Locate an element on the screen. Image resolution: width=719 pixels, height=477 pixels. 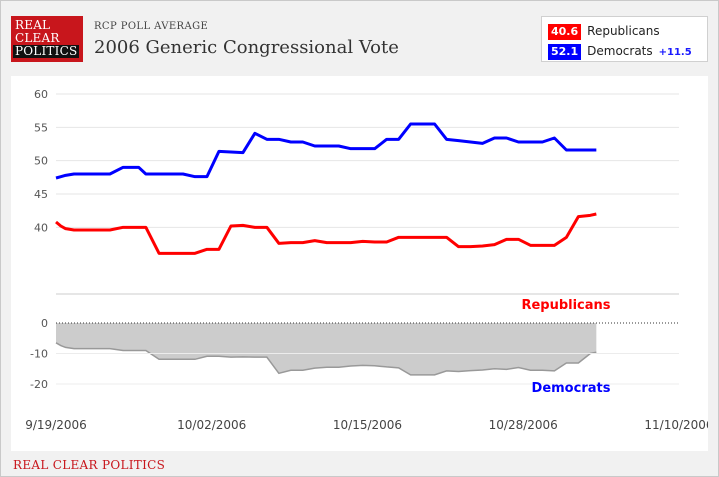
x-tick-label: 10/02/2006 is located at coordinates (211, 425).